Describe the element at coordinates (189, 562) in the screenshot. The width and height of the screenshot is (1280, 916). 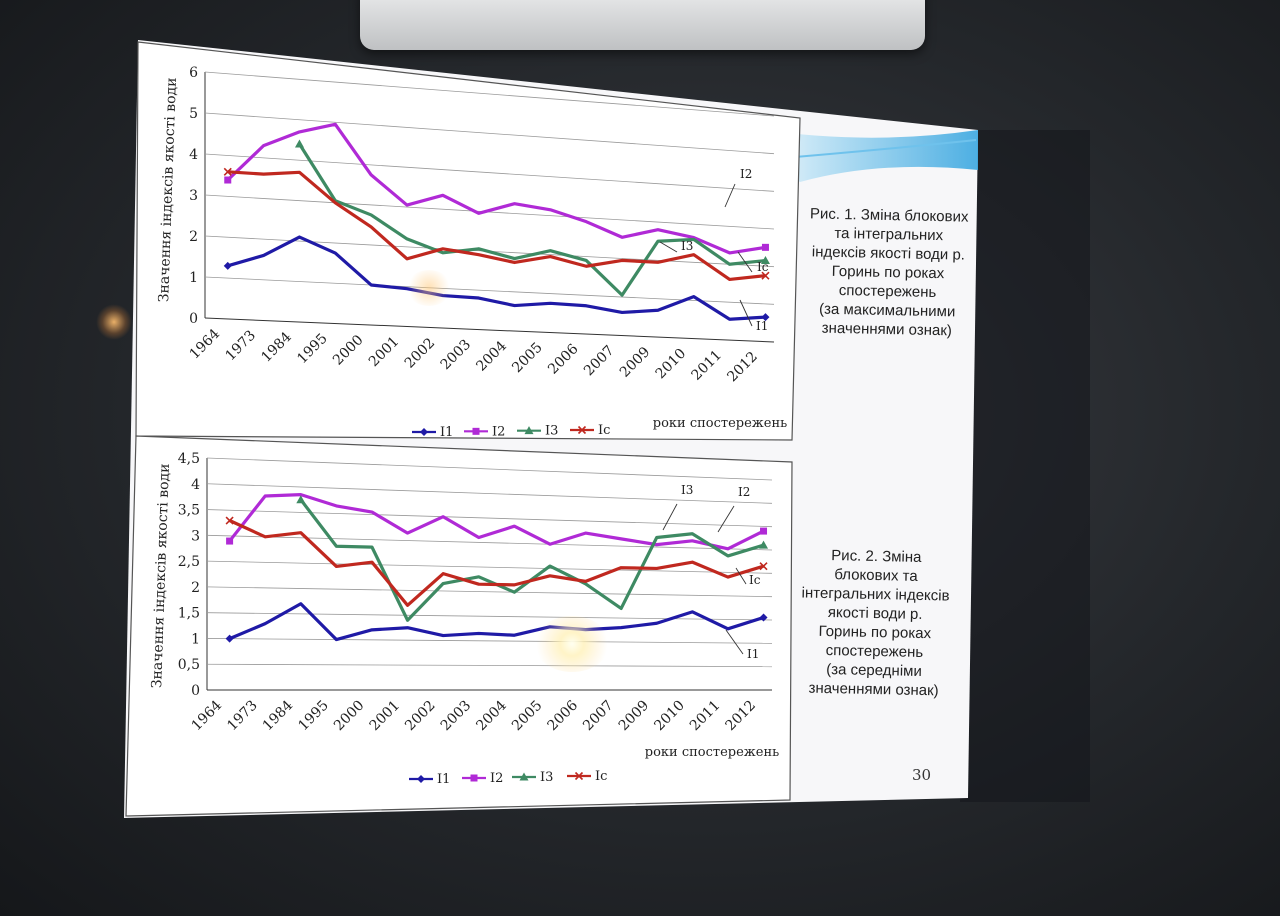
I see `y-tick-label: 2,5` at that location.